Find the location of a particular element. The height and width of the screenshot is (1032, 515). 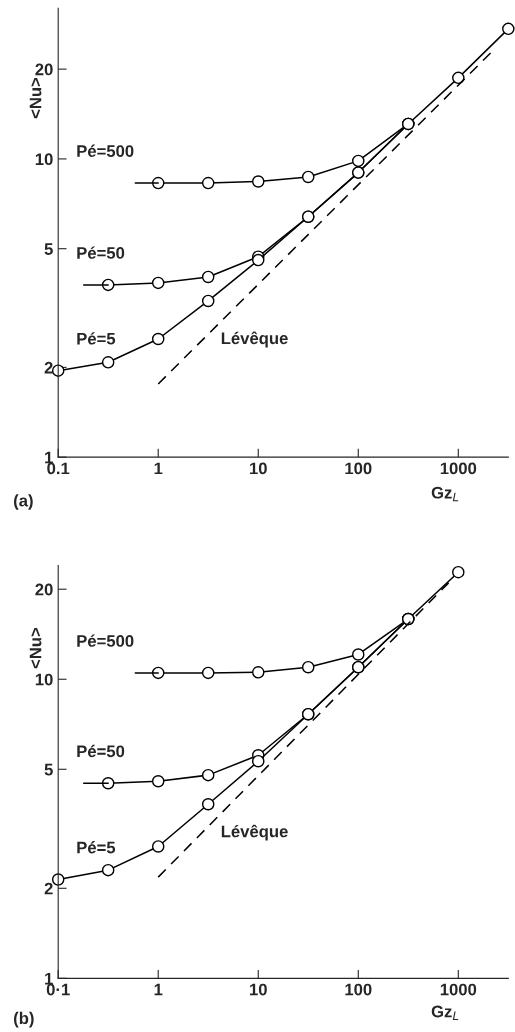

x-tick-label: 0.1 is located at coordinates (58, 468).